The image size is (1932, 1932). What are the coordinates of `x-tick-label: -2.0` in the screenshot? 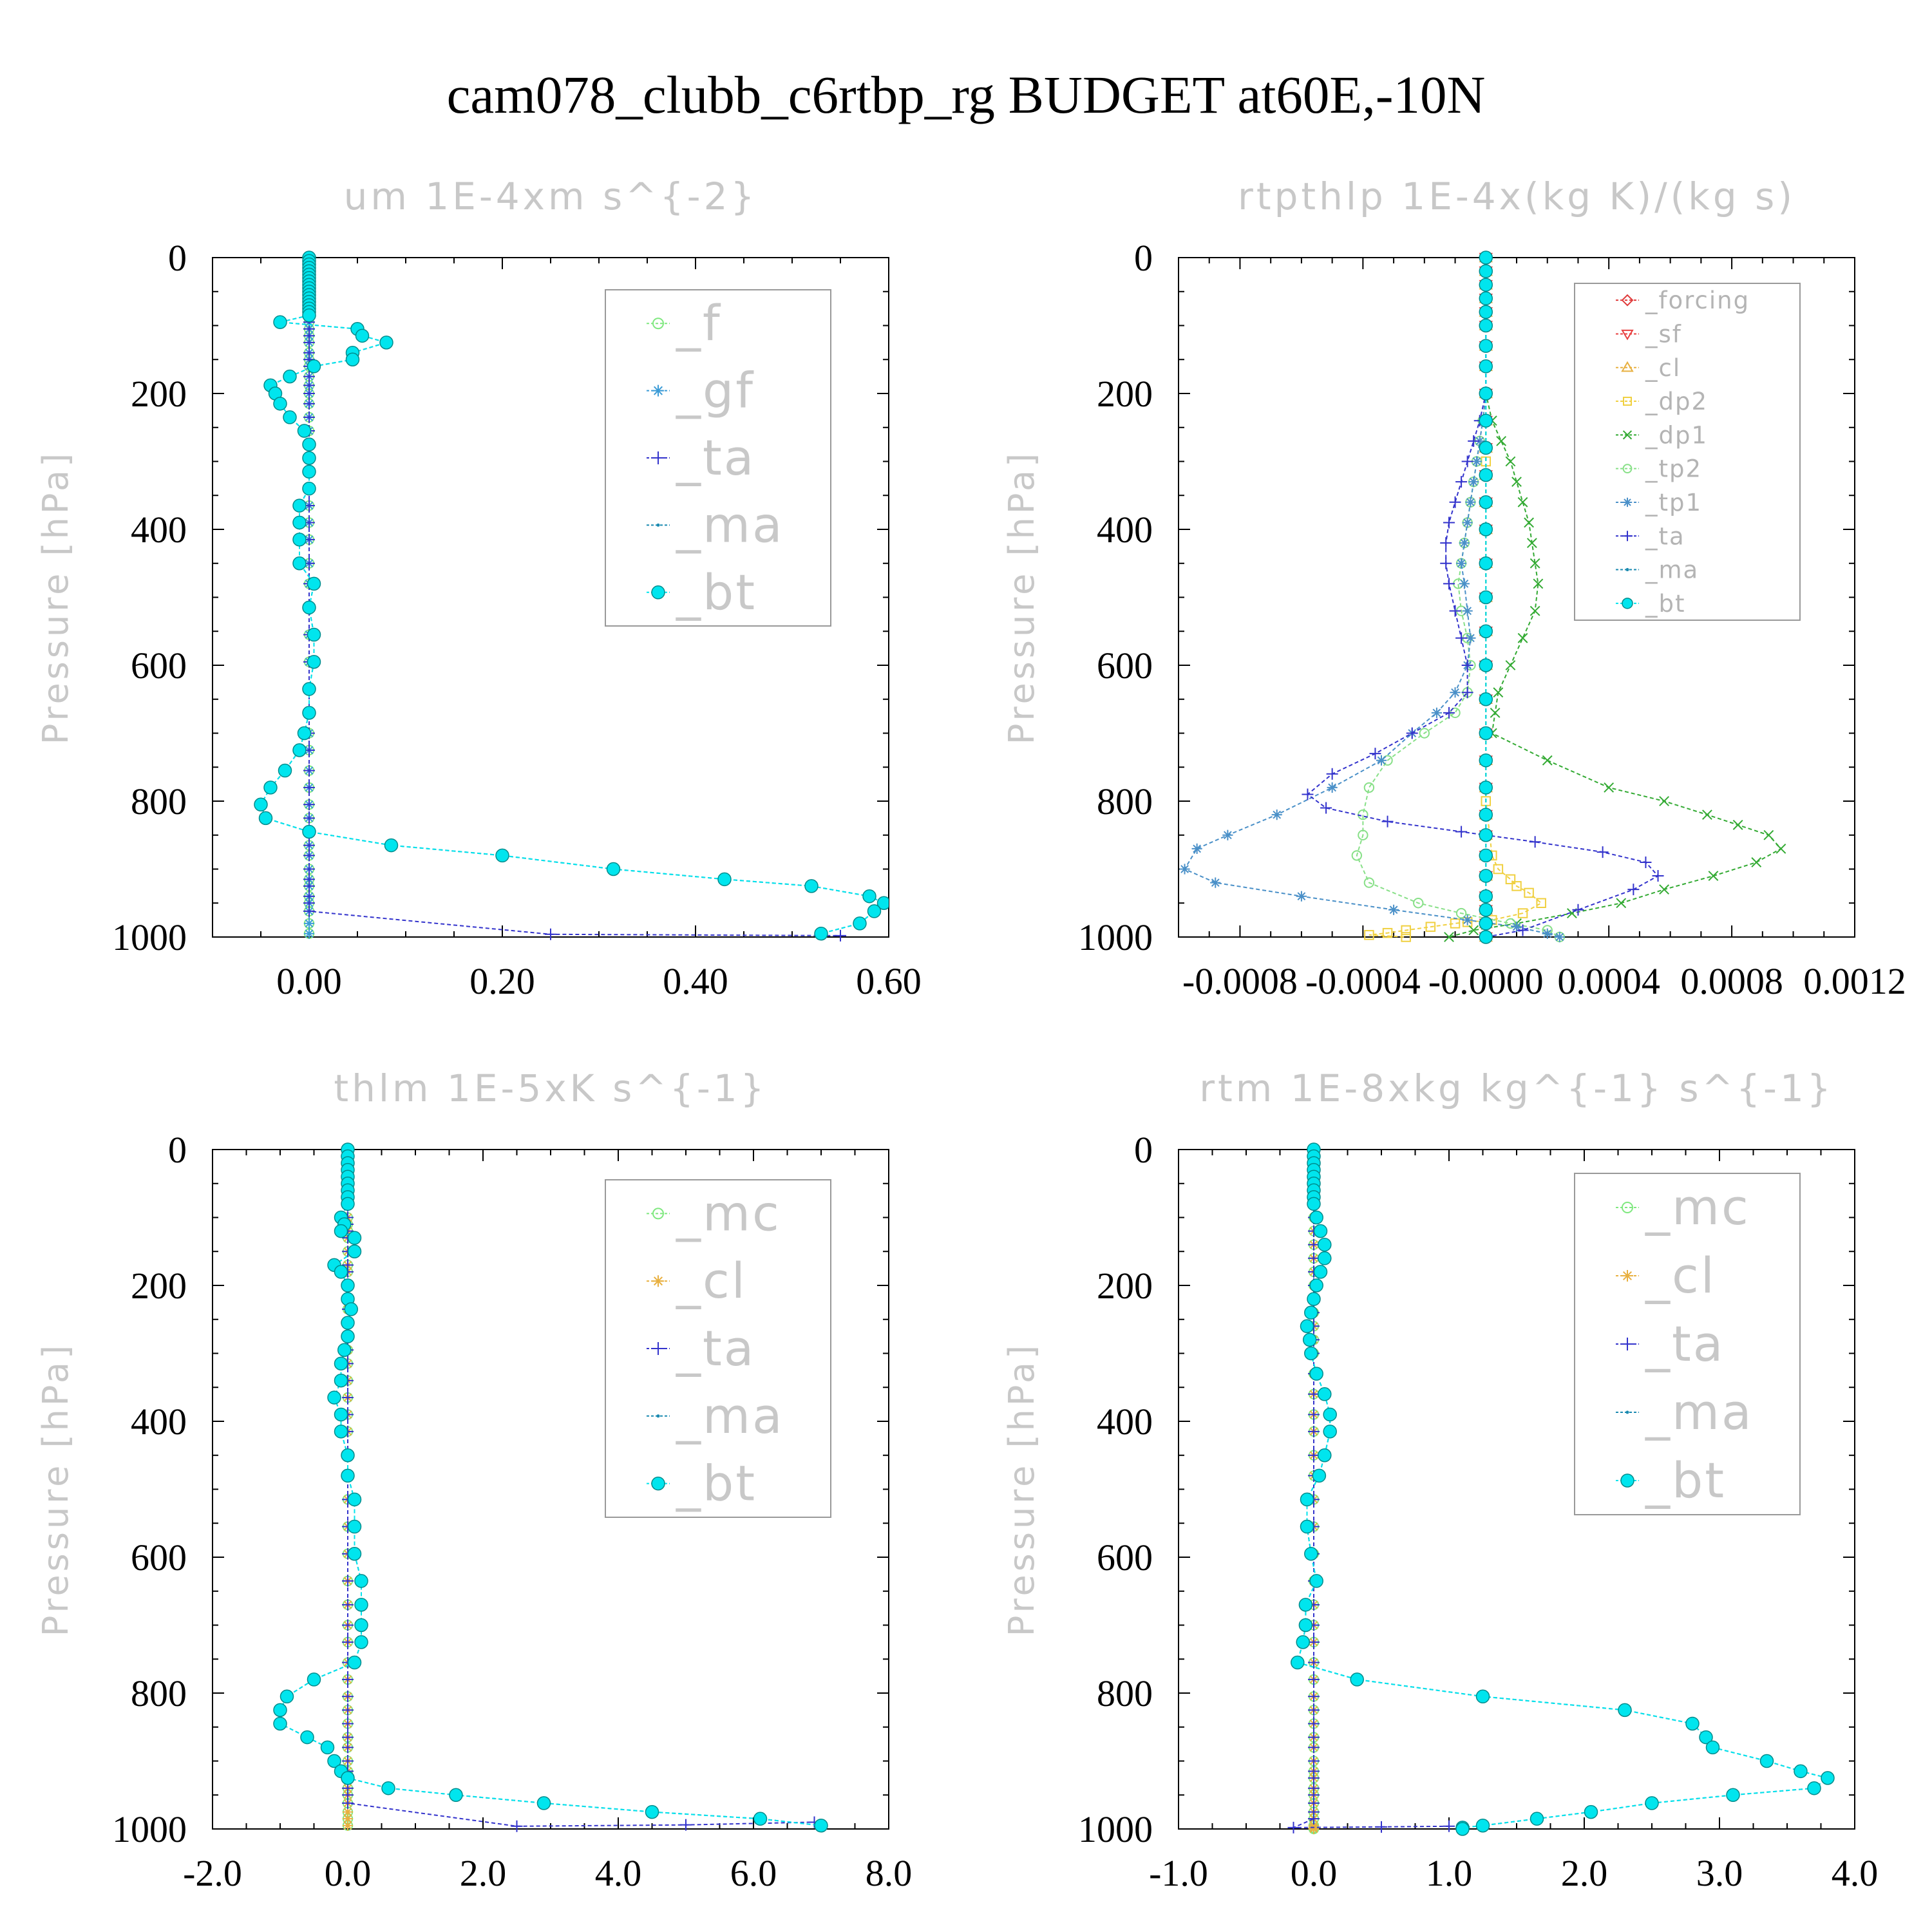 It's located at (213, 1873).